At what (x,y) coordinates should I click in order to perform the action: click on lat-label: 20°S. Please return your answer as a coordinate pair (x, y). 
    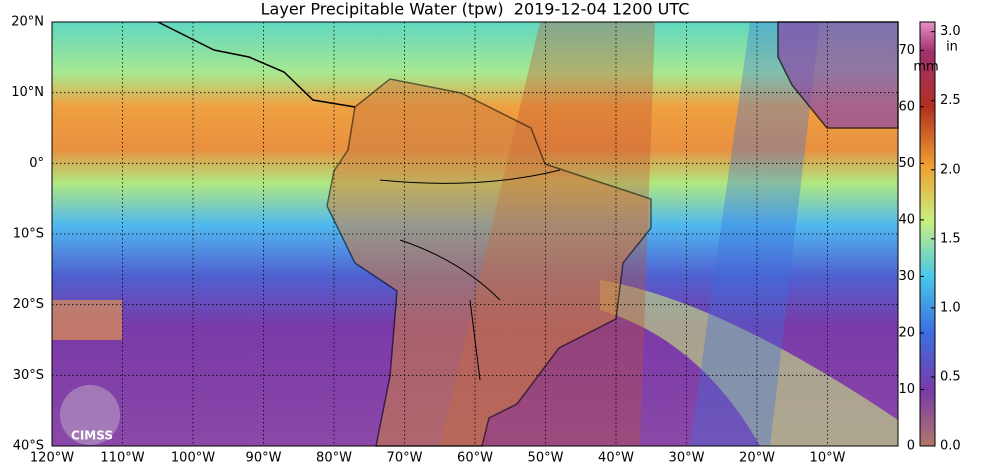
    Looking at the image, I should click on (28, 304).